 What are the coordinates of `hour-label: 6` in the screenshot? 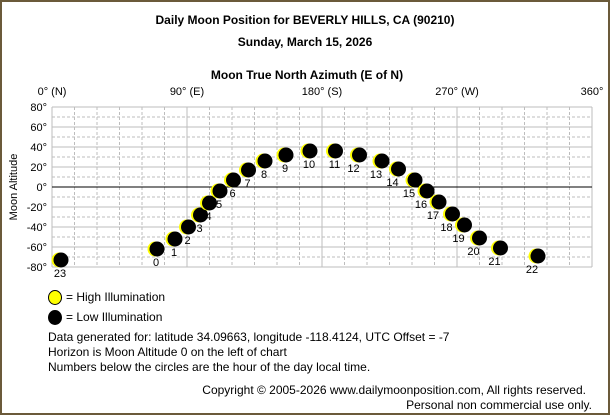 It's located at (232, 194).